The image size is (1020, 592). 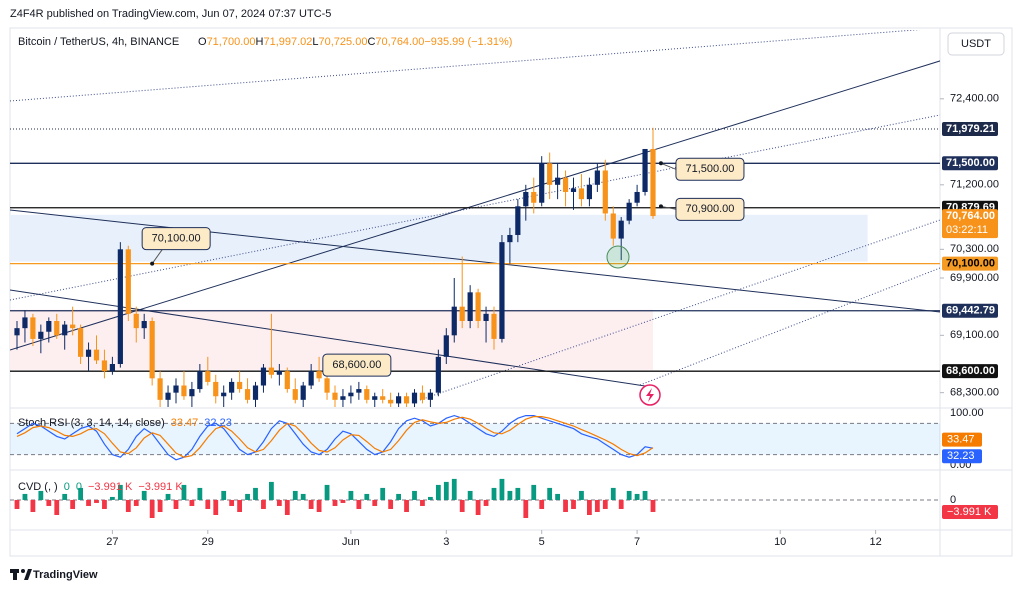 I want to click on ohlc-key: C, so click(x=371, y=42).